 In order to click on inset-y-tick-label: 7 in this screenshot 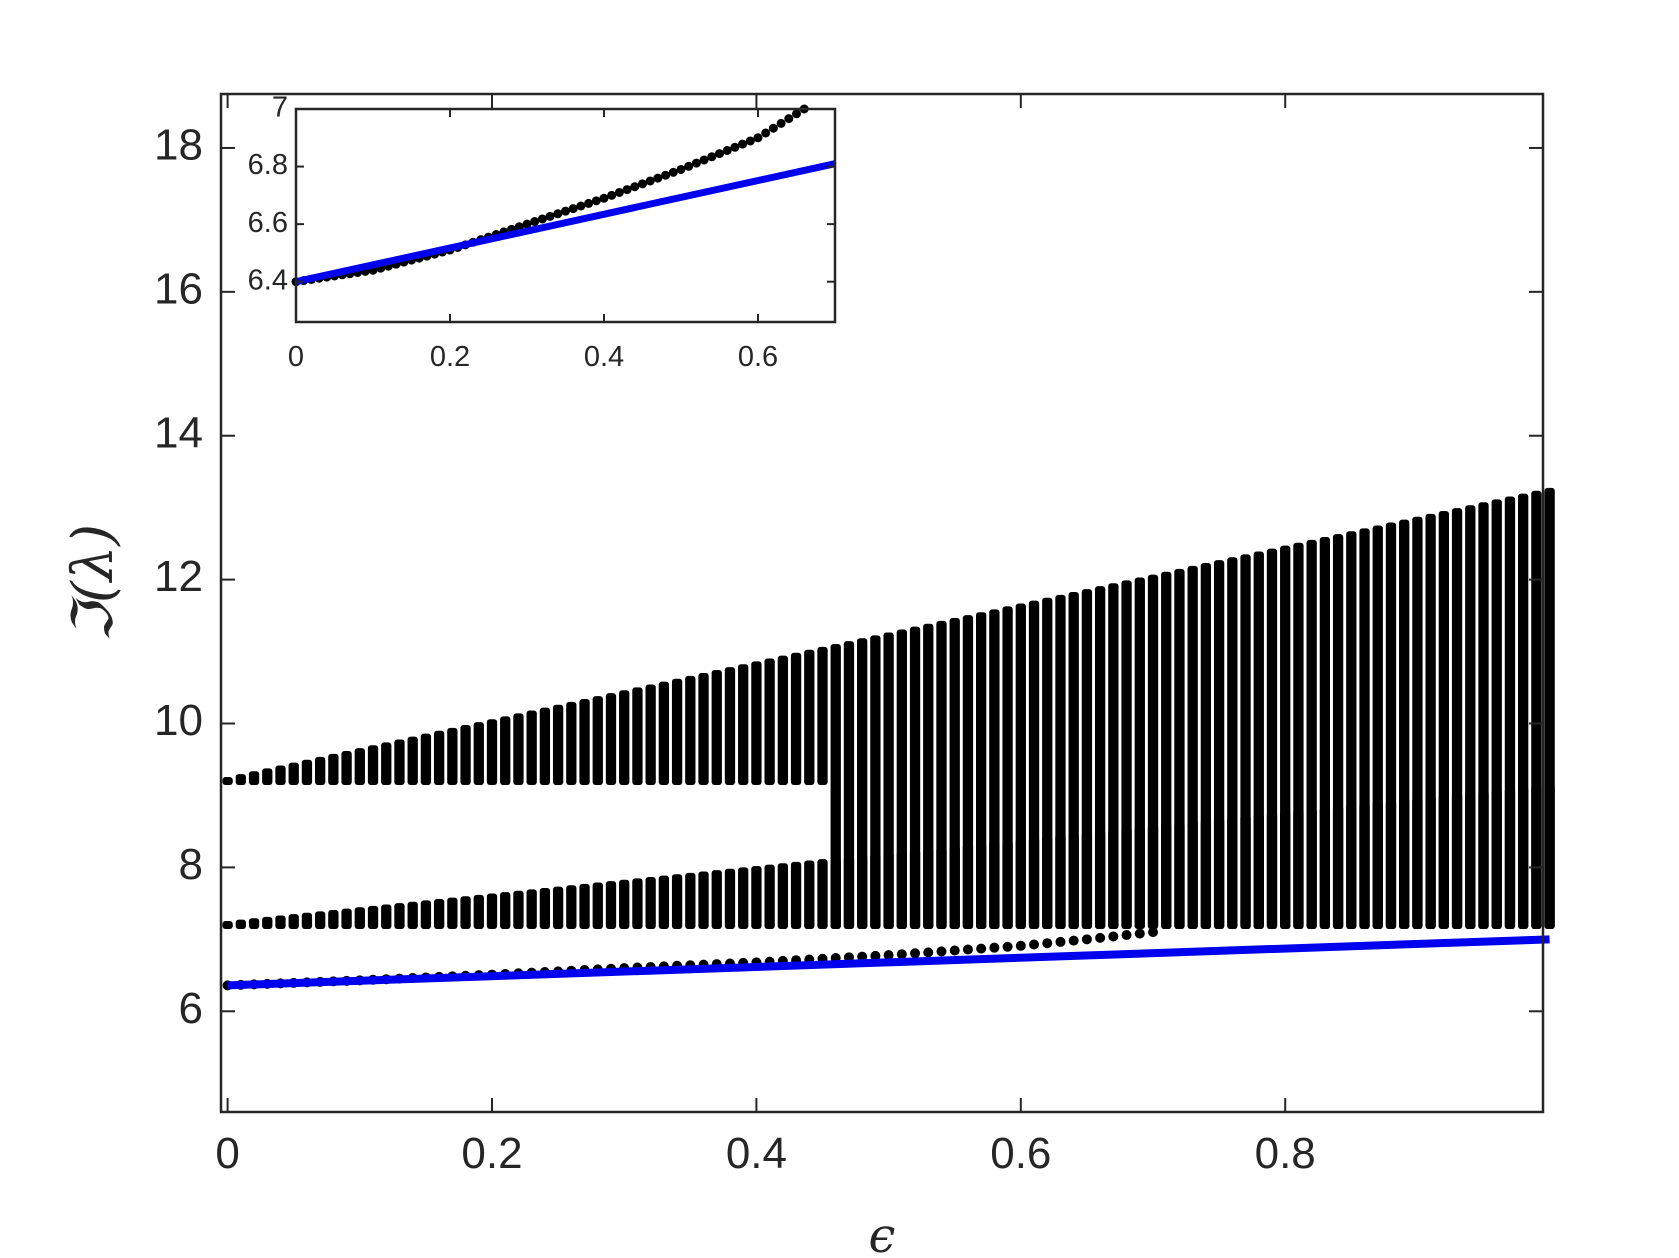, I will do `click(280, 108)`.